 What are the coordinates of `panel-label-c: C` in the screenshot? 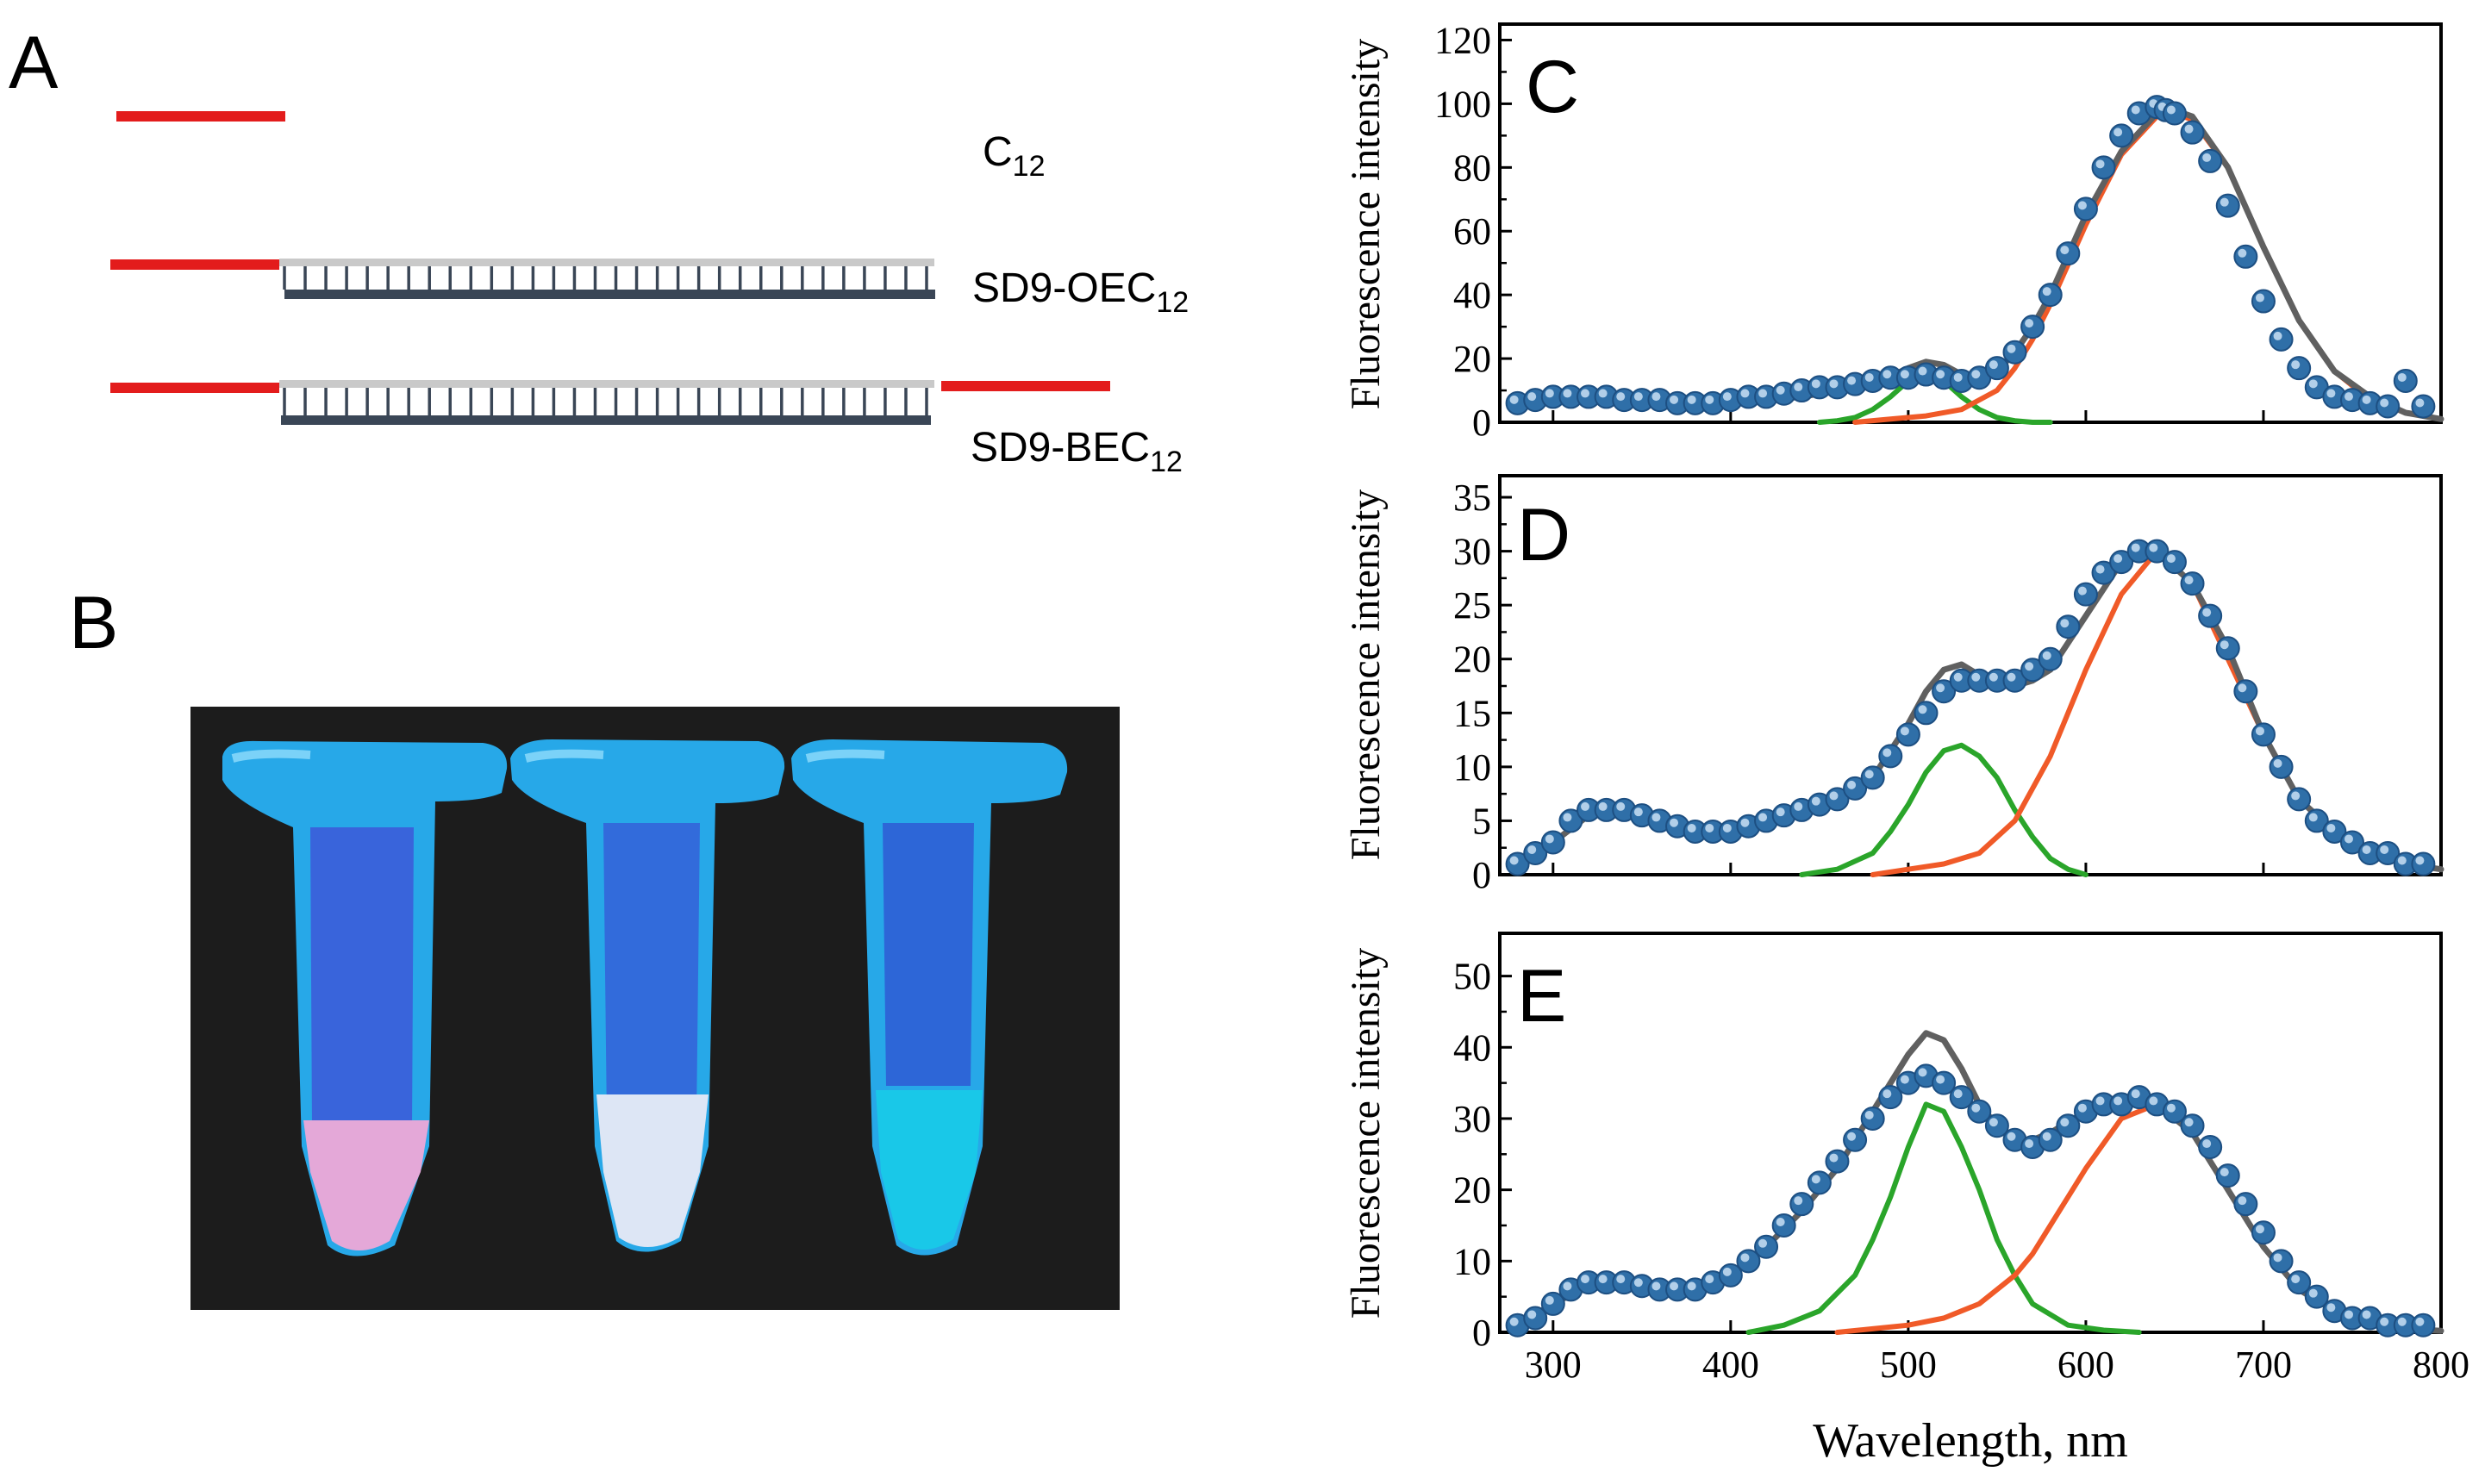 It's located at (1553, 87).